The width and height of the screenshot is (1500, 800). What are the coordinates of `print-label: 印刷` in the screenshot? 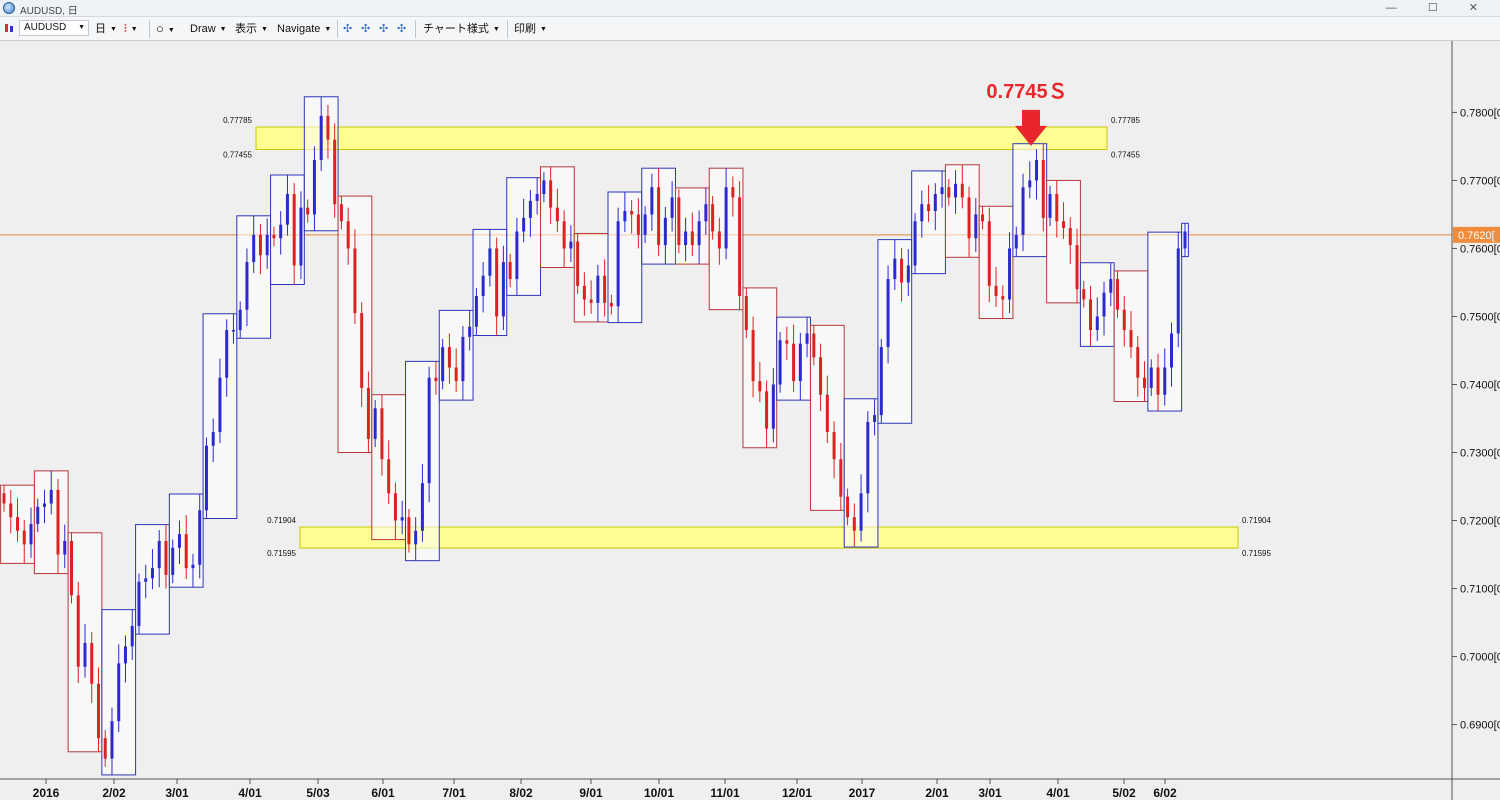 It's located at (525, 29).